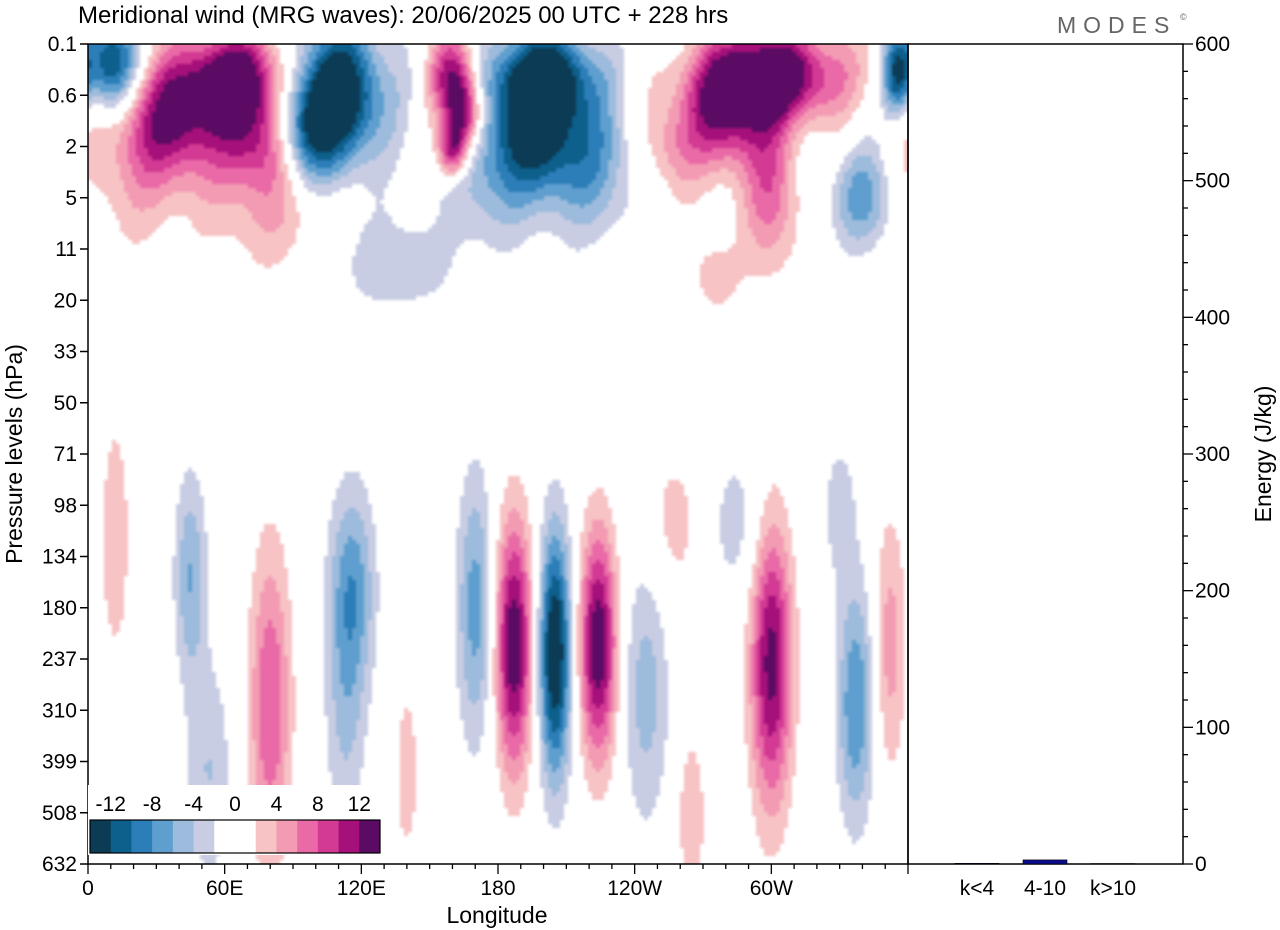 The width and height of the screenshot is (1280, 930). Describe the element at coordinates (71, 198) in the screenshot. I see `y-tick-label: 5` at that location.